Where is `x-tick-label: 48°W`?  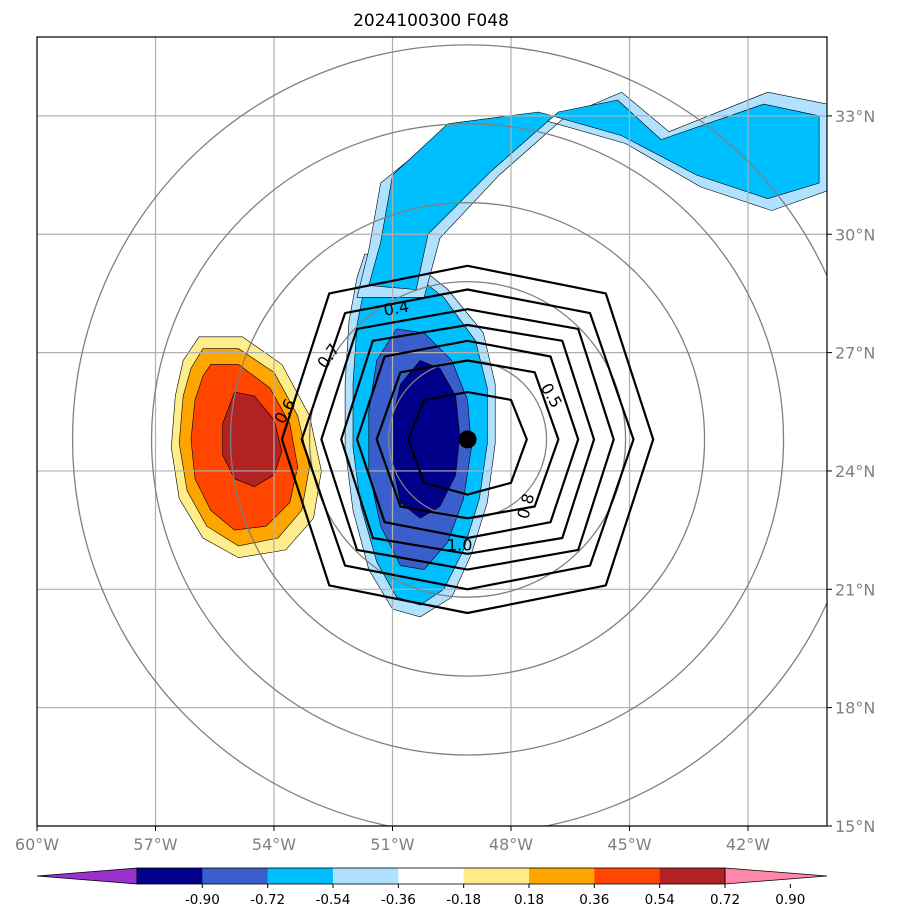 x-tick-label: 48°W is located at coordinates (511, 844).